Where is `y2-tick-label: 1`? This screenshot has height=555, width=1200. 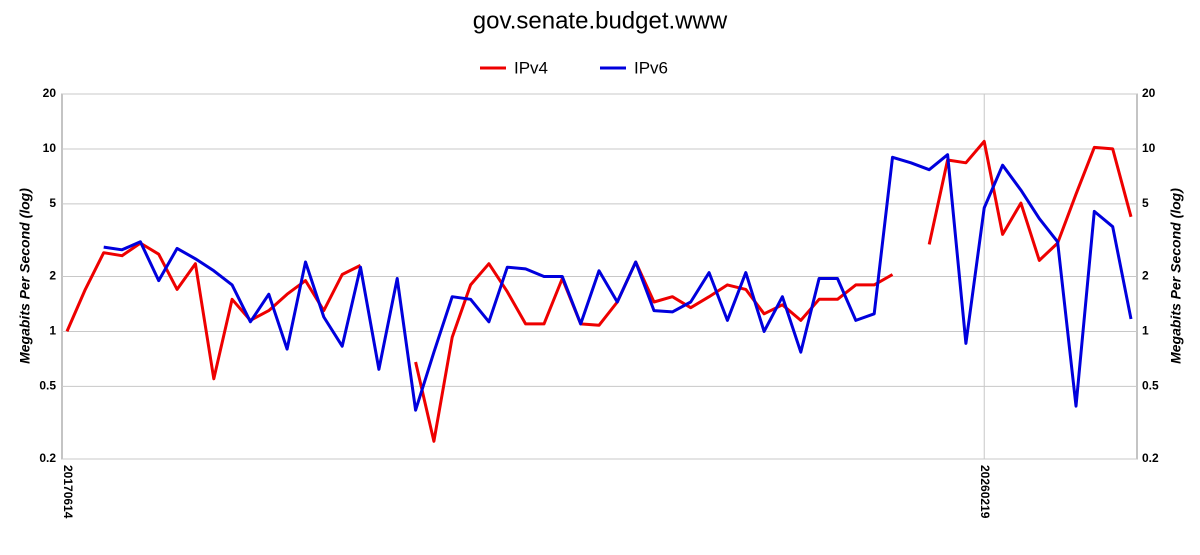
y2-tick-label: 1 is located at coordinates (1145, 331).